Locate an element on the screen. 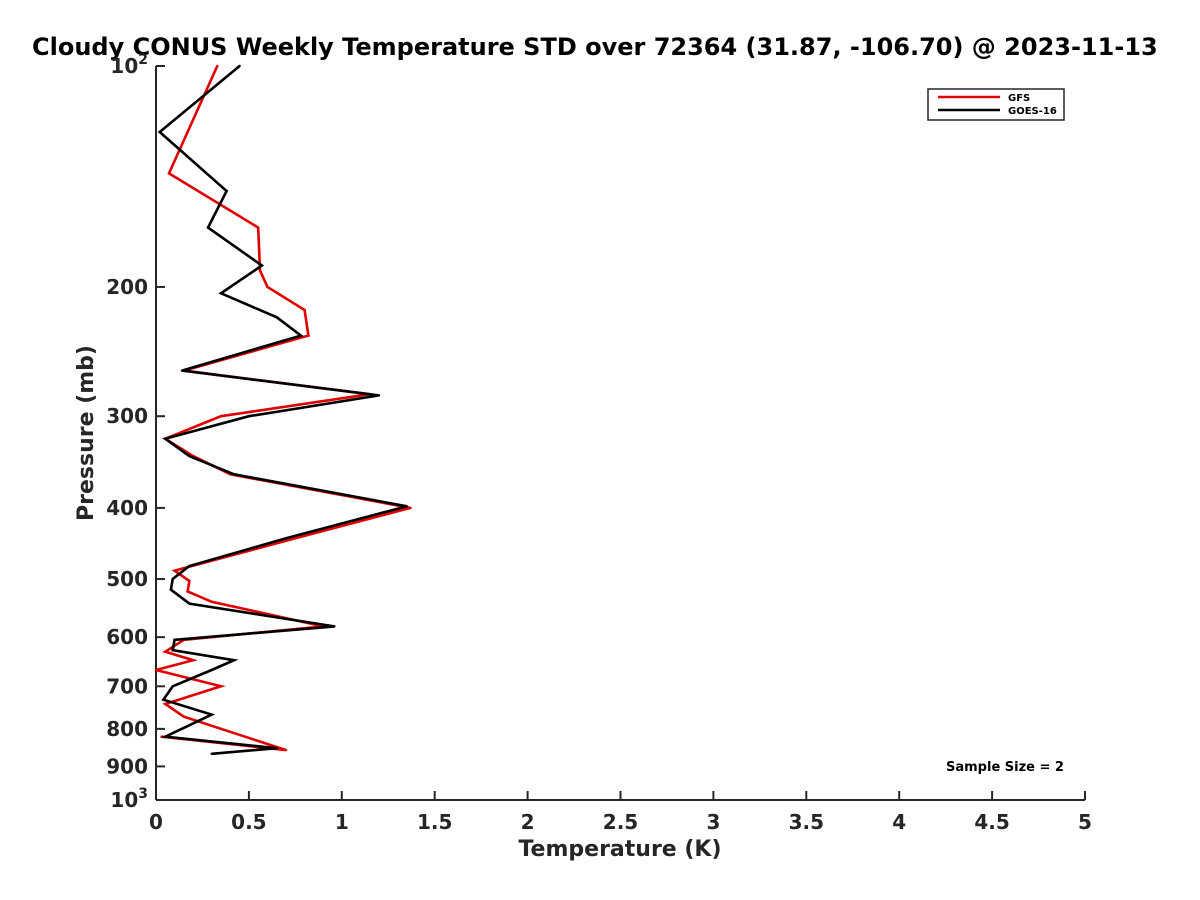 The width and height of the screenshot is (1200, 900). x-tick-label: 2.5 is located at coordinates (620, 822).